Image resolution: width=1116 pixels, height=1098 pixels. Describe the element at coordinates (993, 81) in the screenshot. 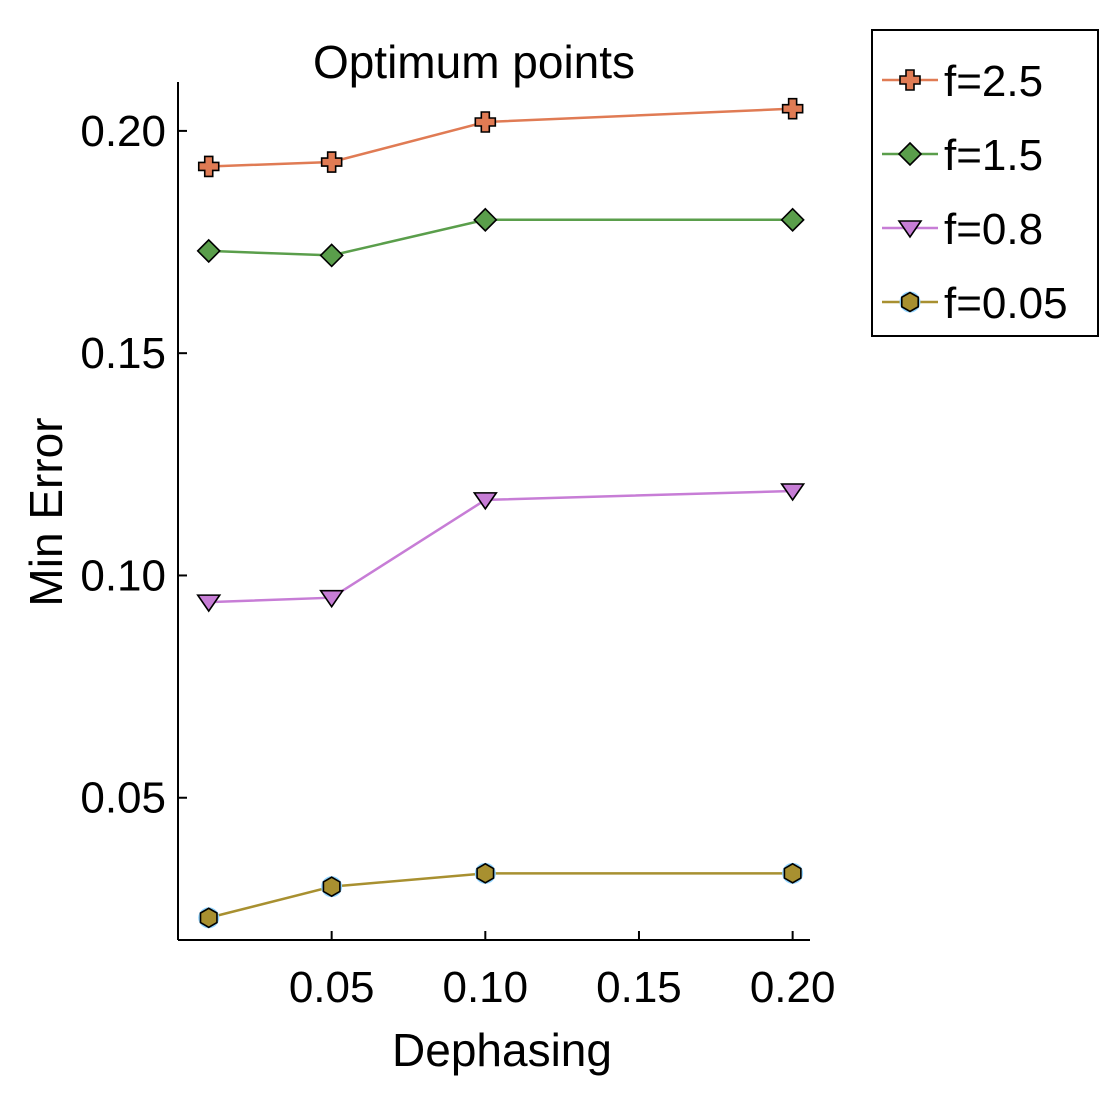

I see `legend-label: f=2.5` at that location.